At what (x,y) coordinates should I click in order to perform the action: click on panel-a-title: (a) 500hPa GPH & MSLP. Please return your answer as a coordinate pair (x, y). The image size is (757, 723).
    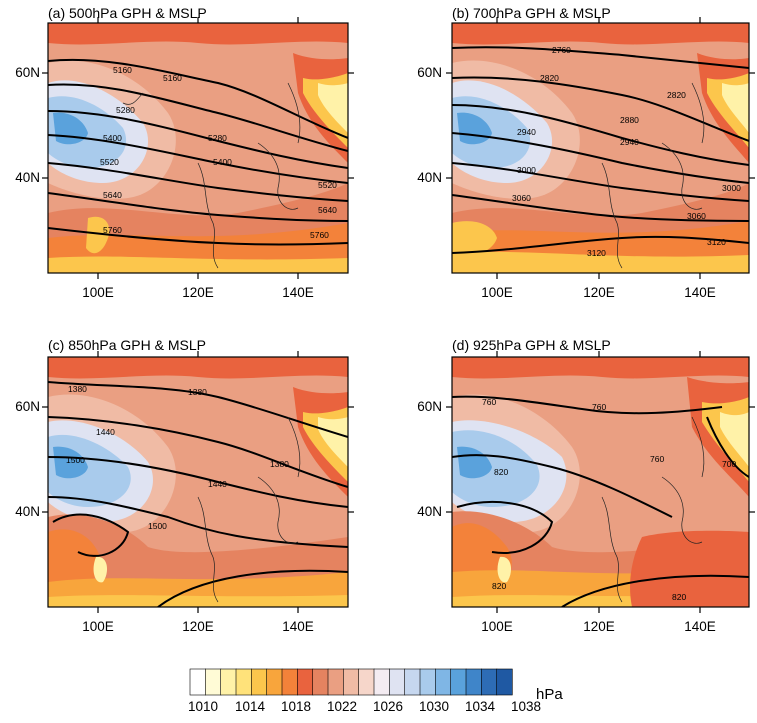
    Looking at the image, I should click on (127, 13).